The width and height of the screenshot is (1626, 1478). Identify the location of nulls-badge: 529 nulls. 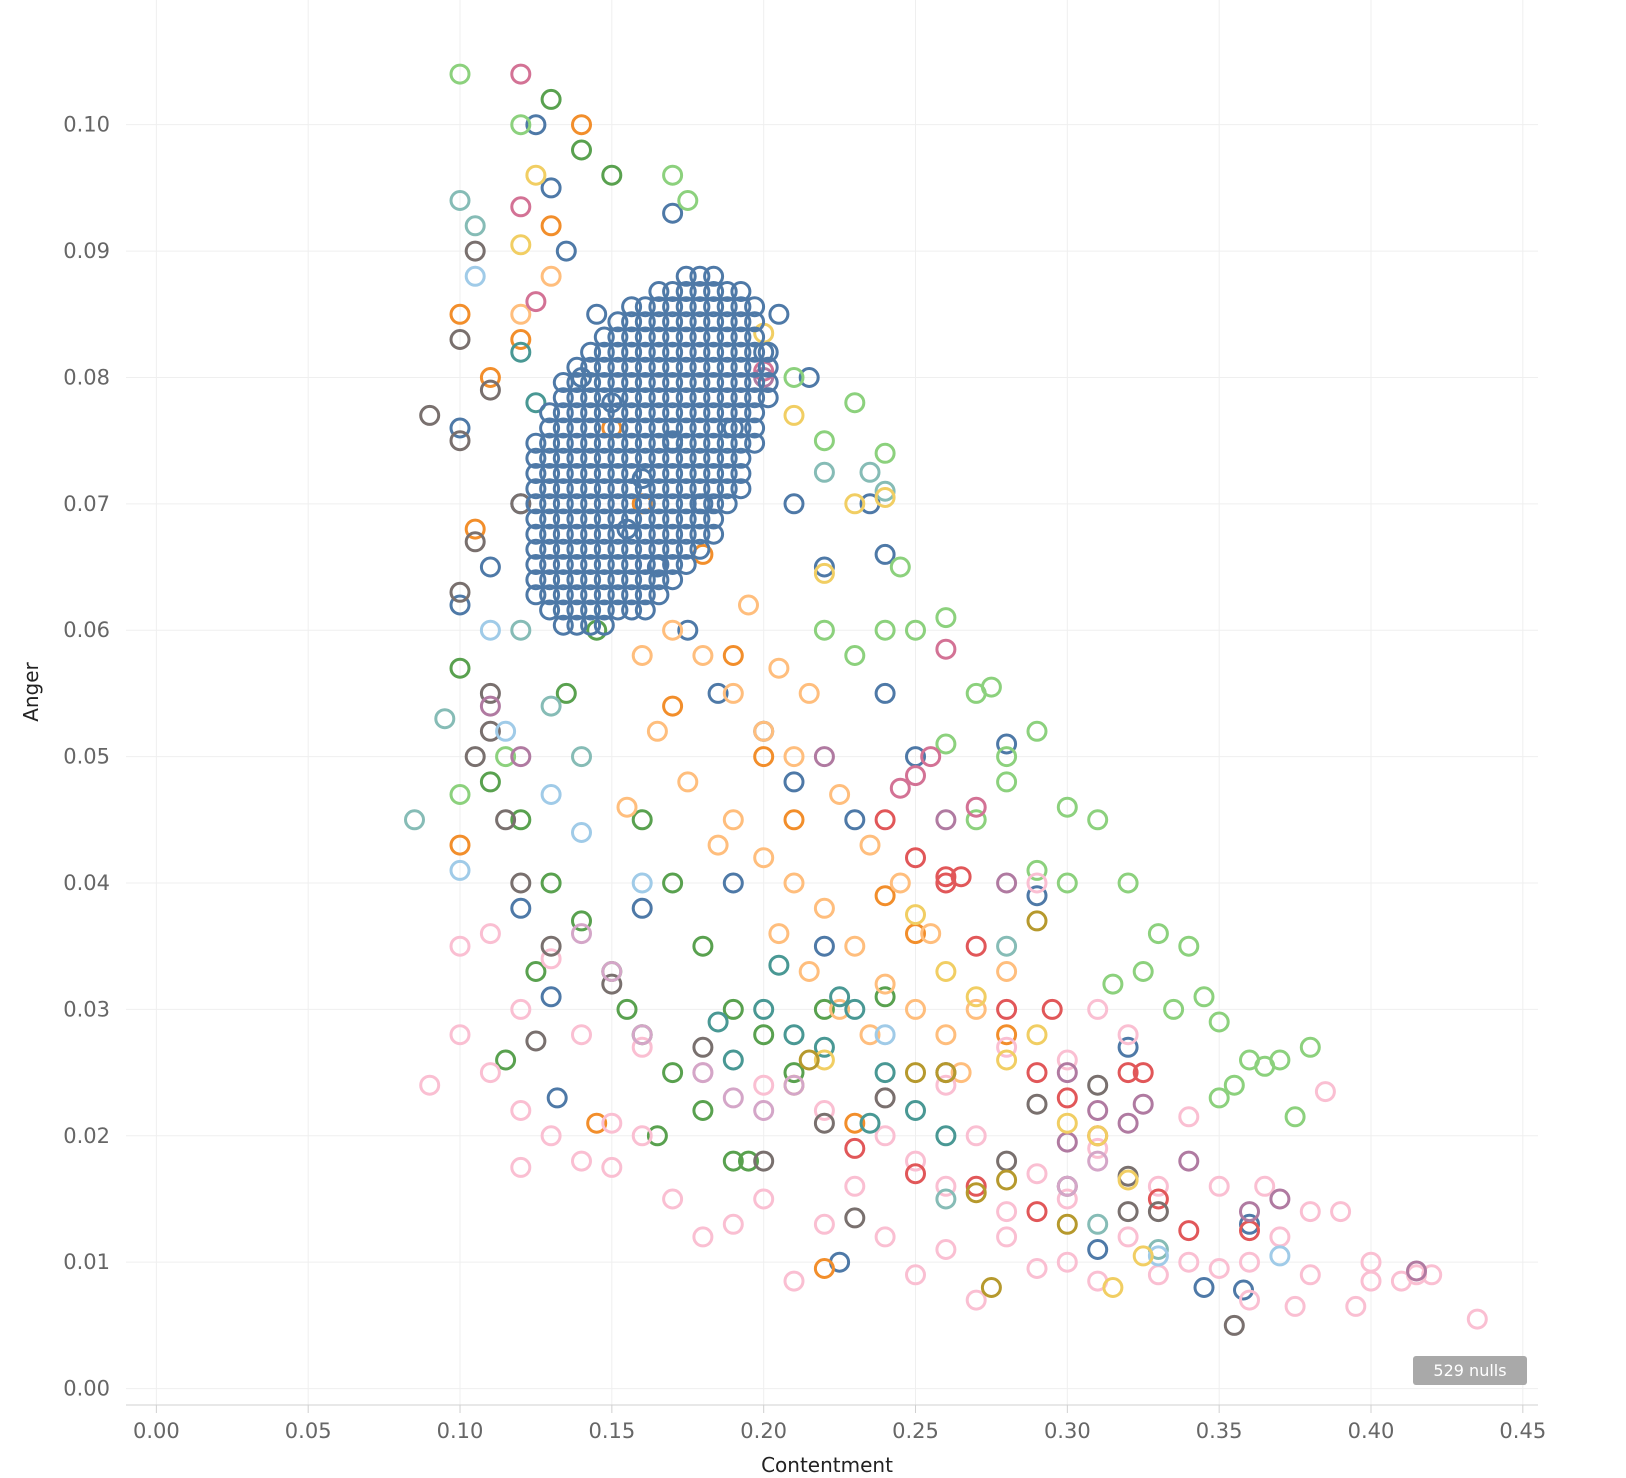
(1470, 1370).